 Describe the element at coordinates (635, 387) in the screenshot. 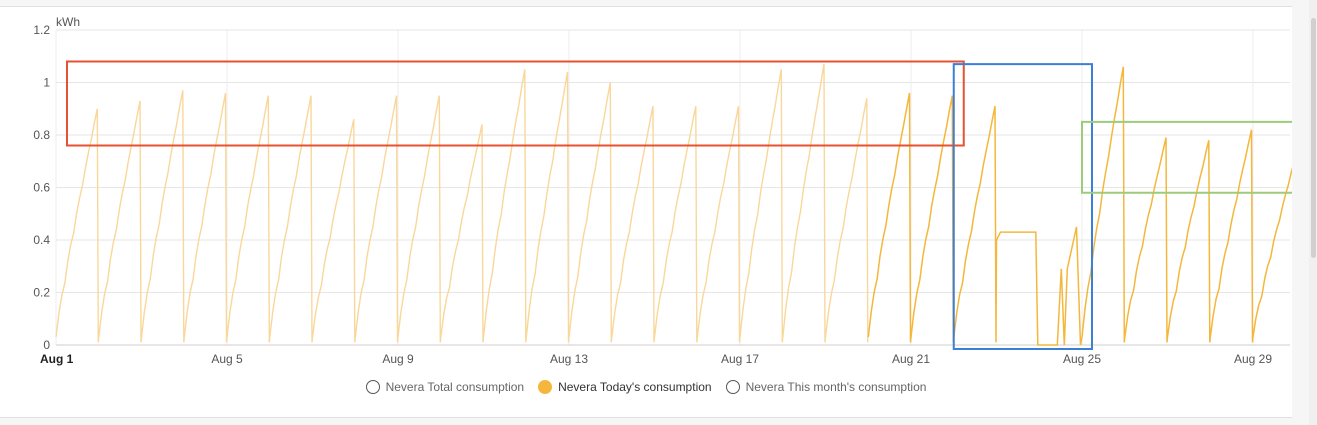

I see `legend-label: Nevera Today's consumption` at that location.